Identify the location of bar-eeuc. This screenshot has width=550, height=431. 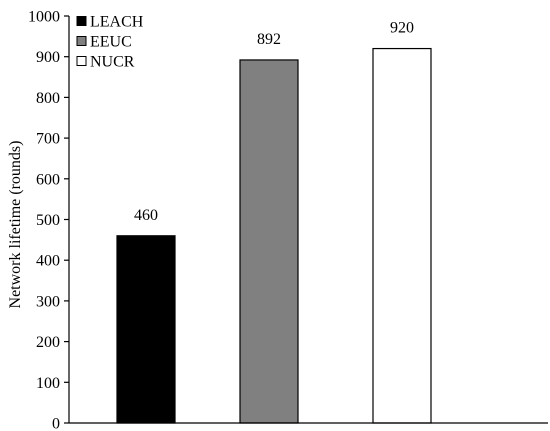
(269, 241).